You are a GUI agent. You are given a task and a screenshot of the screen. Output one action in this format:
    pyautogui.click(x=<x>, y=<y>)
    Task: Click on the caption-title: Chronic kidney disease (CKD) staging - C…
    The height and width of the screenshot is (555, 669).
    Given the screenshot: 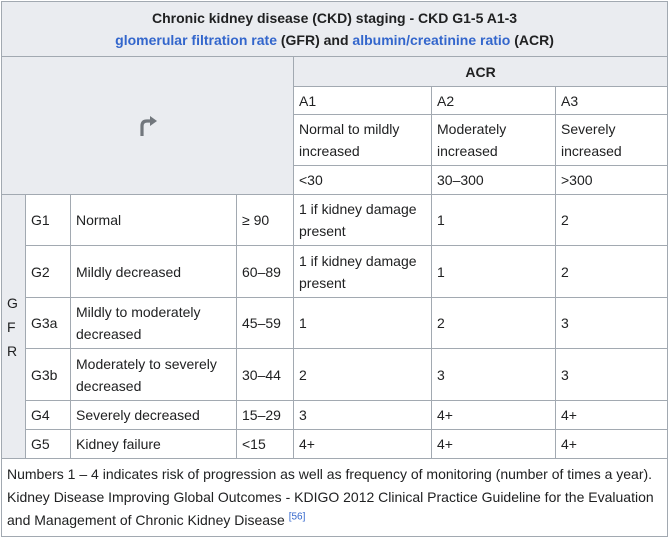 What is the action you would take?
    pyautogui.click(x=334, y=18)
    